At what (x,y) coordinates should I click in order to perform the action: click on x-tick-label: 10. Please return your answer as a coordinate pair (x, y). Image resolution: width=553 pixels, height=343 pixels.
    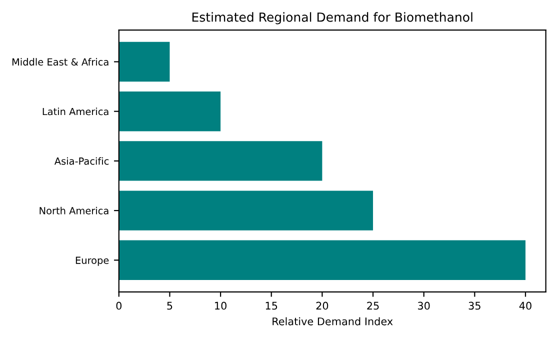
    Looking at the image, I should click on (220, 306).